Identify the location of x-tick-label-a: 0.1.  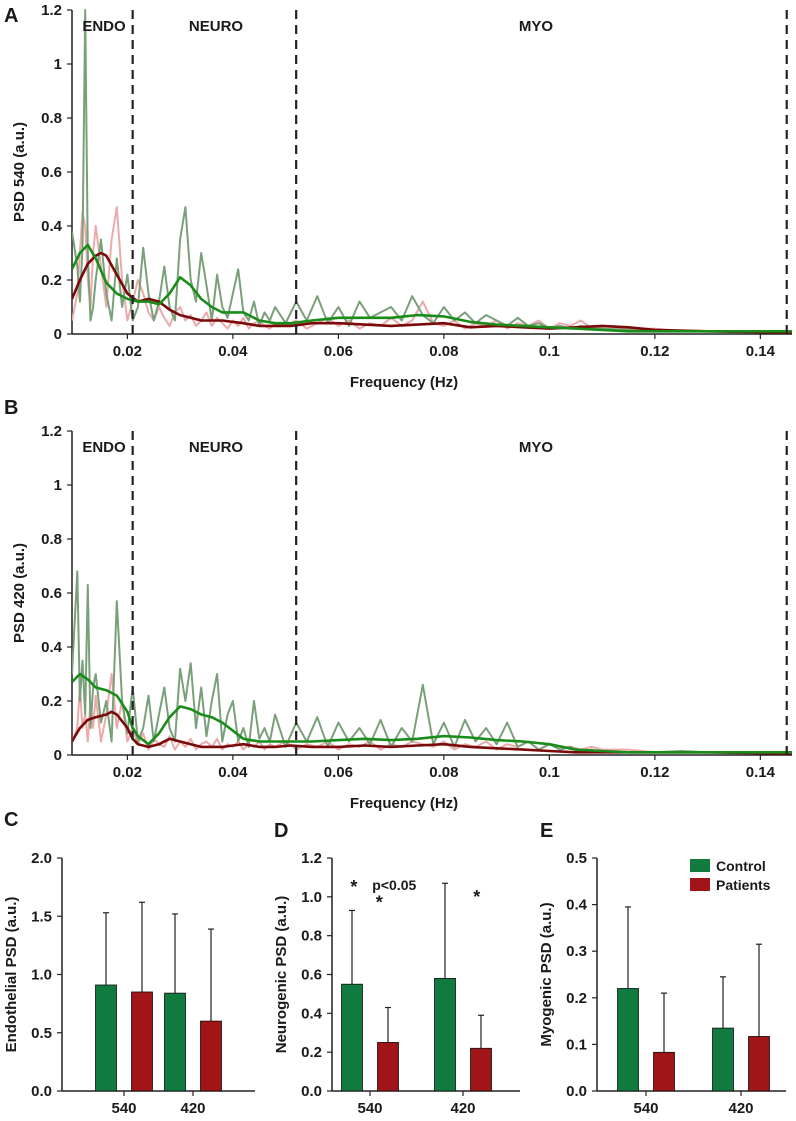
(549, 351).